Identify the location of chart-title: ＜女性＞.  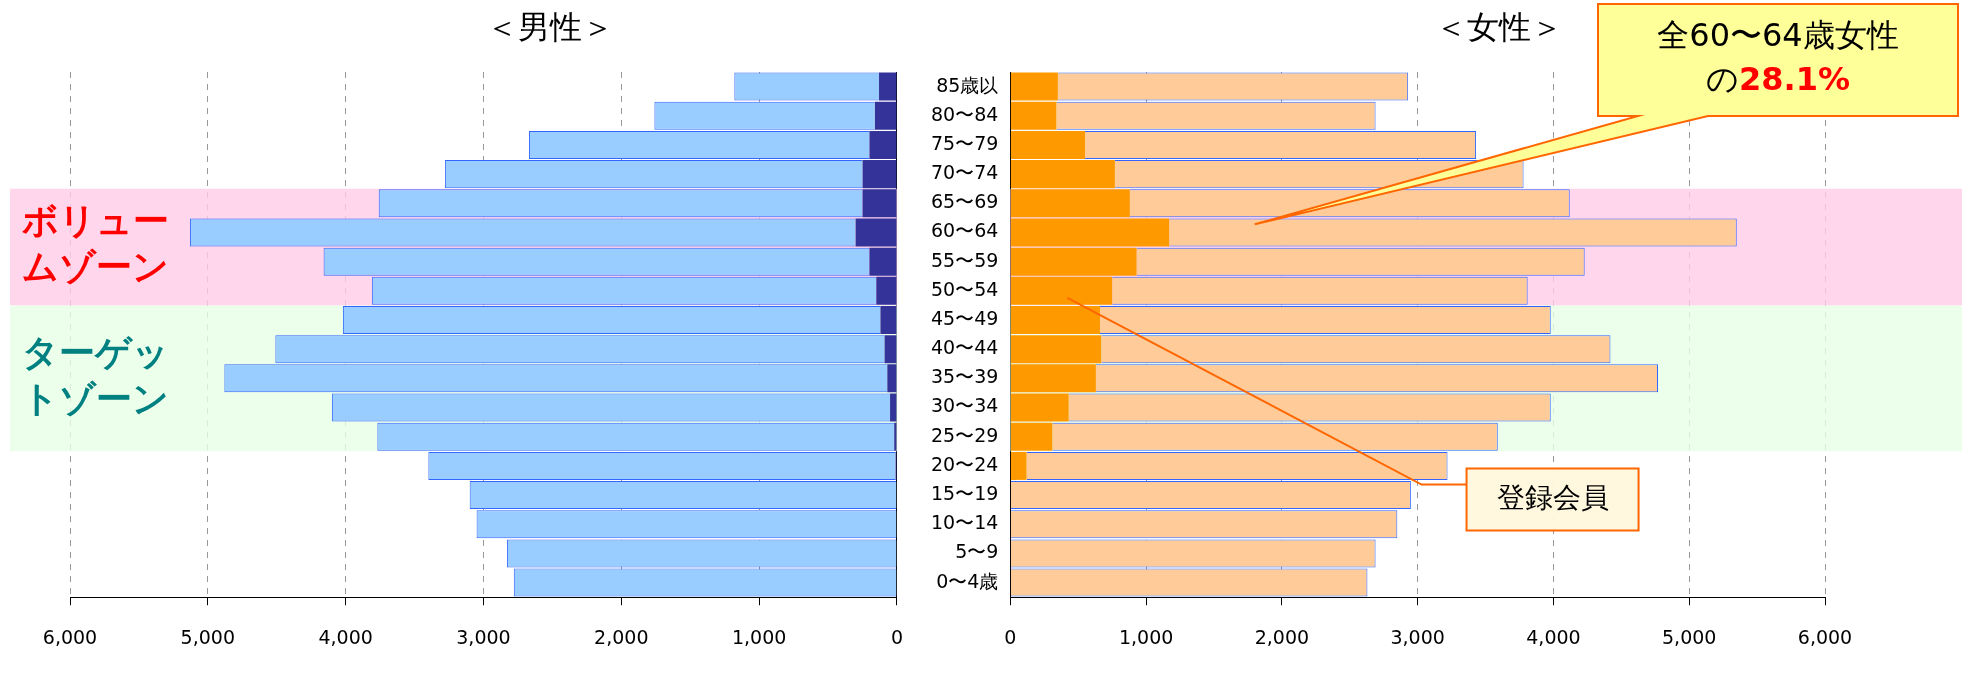
(1499, 27).